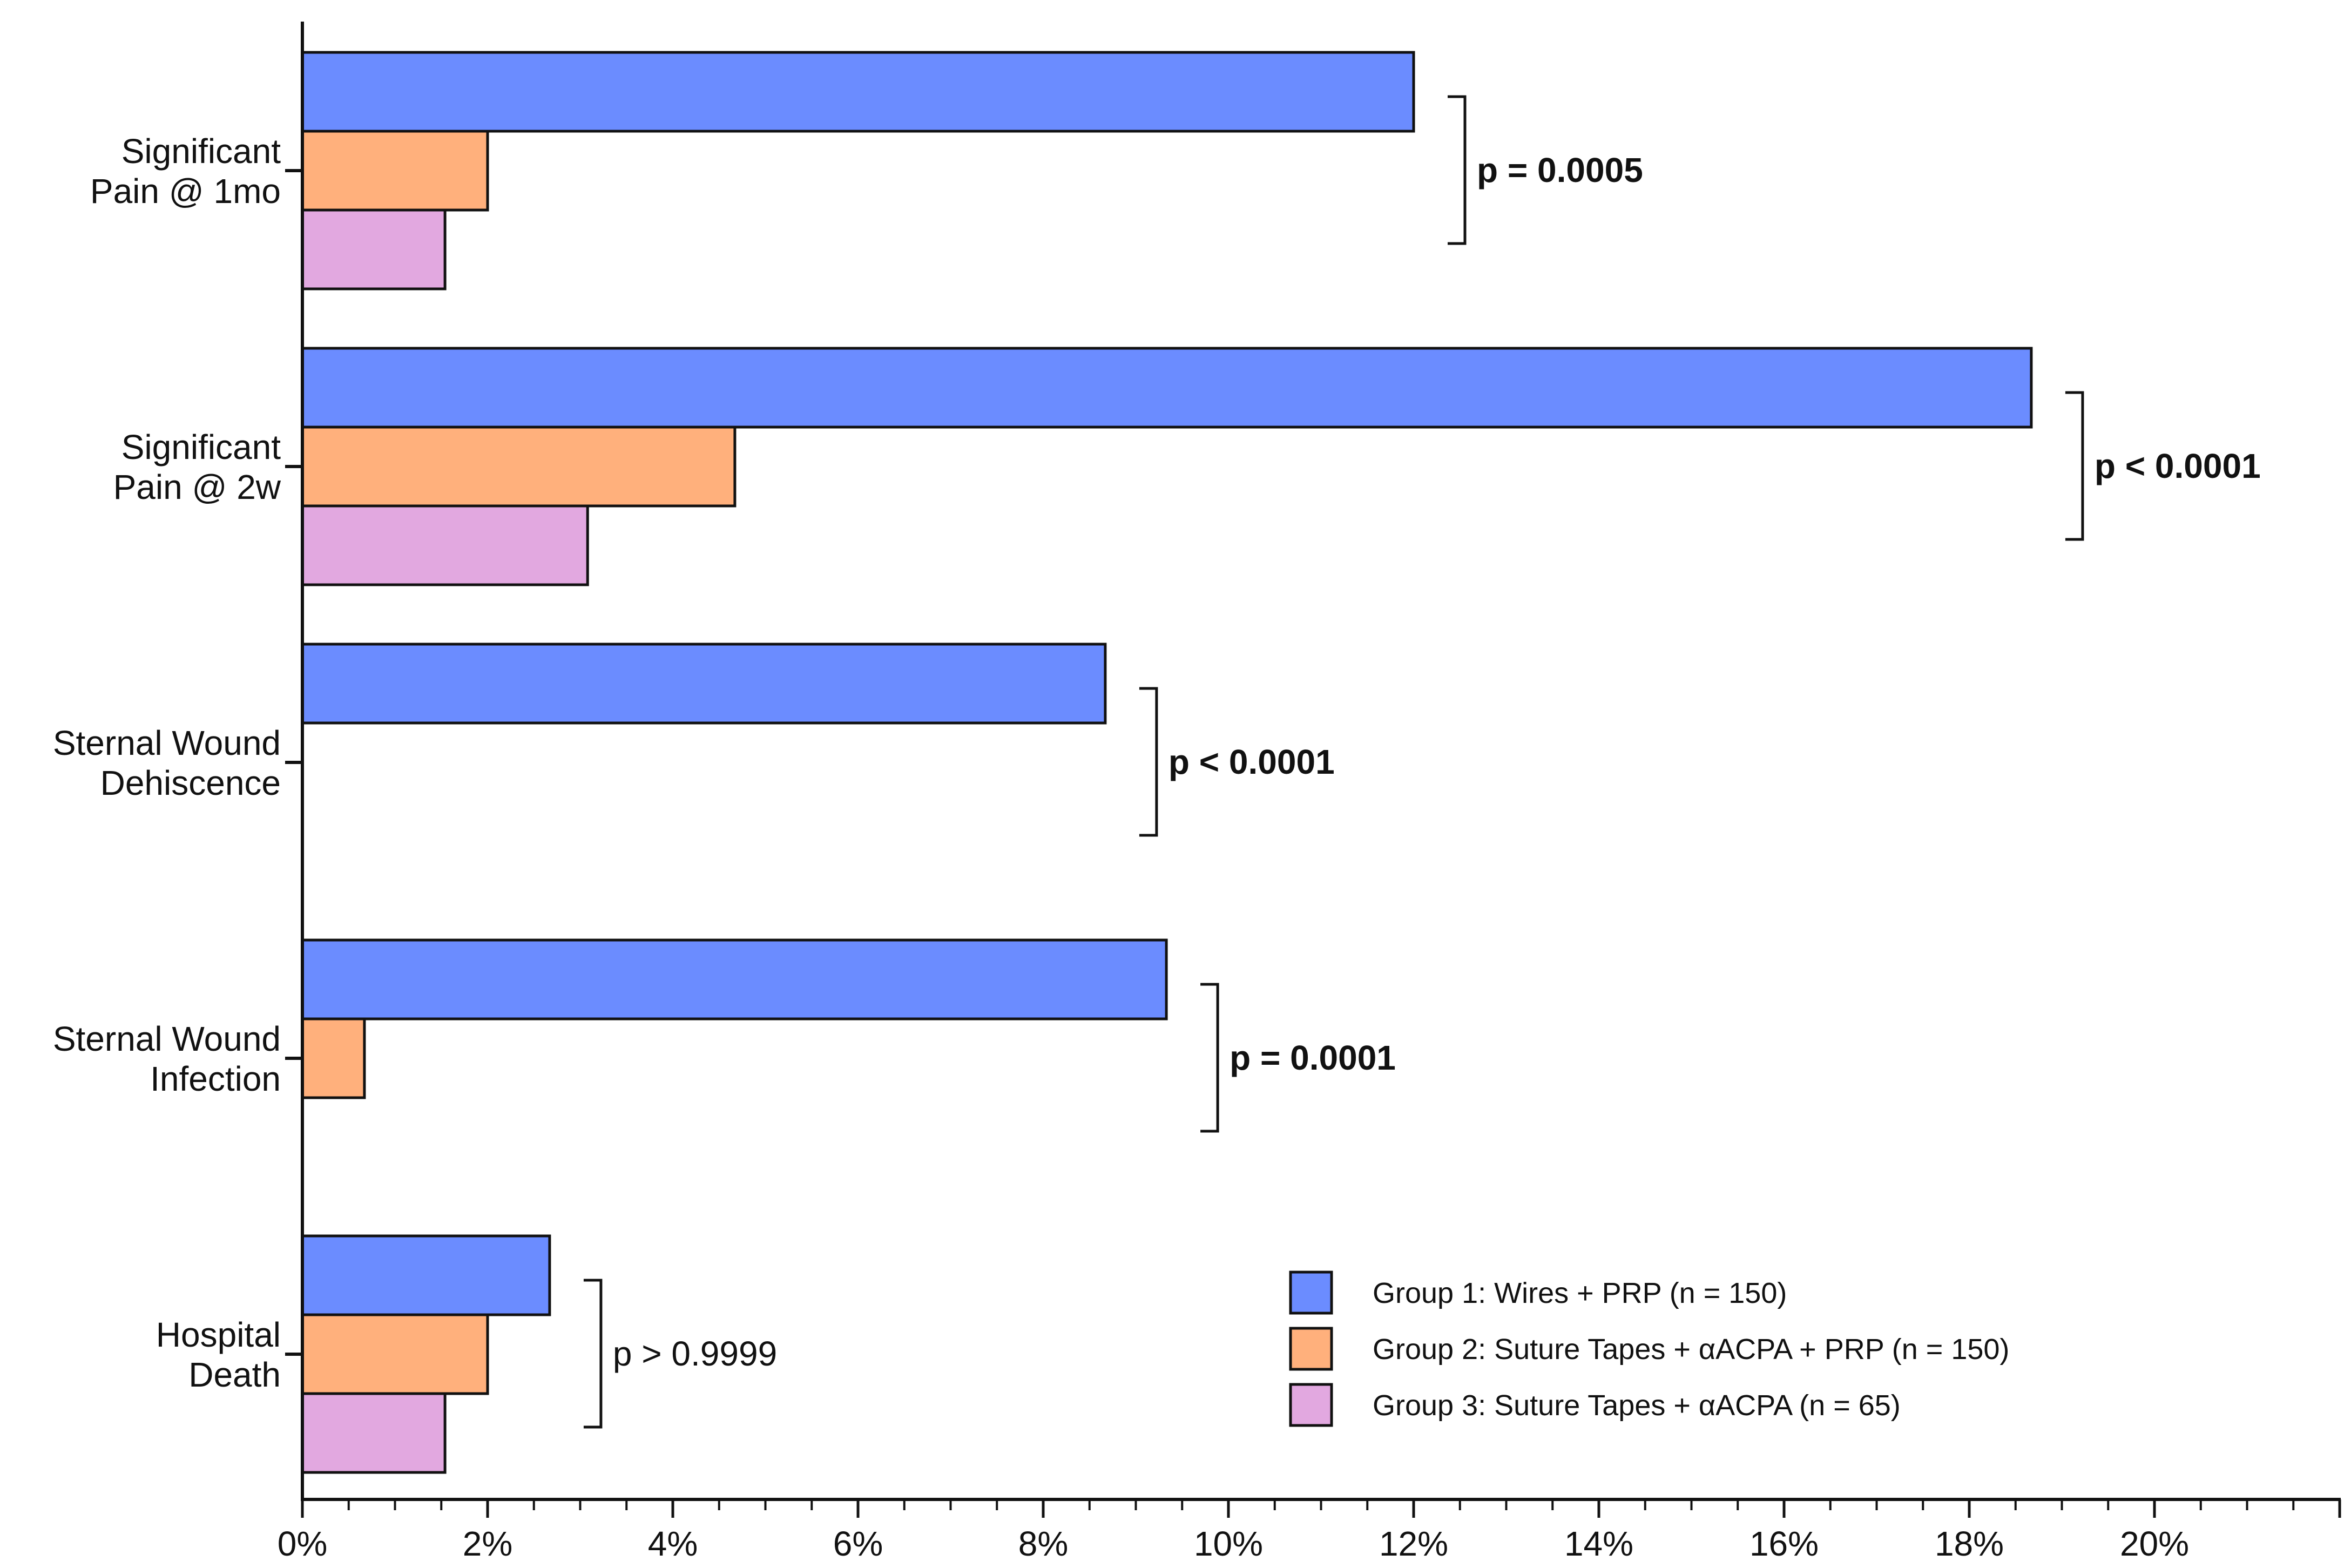  What do you see at coordinates (858, 1543) in the screenshot?
I see `x-tick-label: 6%` at bounding box center [858, 1543].